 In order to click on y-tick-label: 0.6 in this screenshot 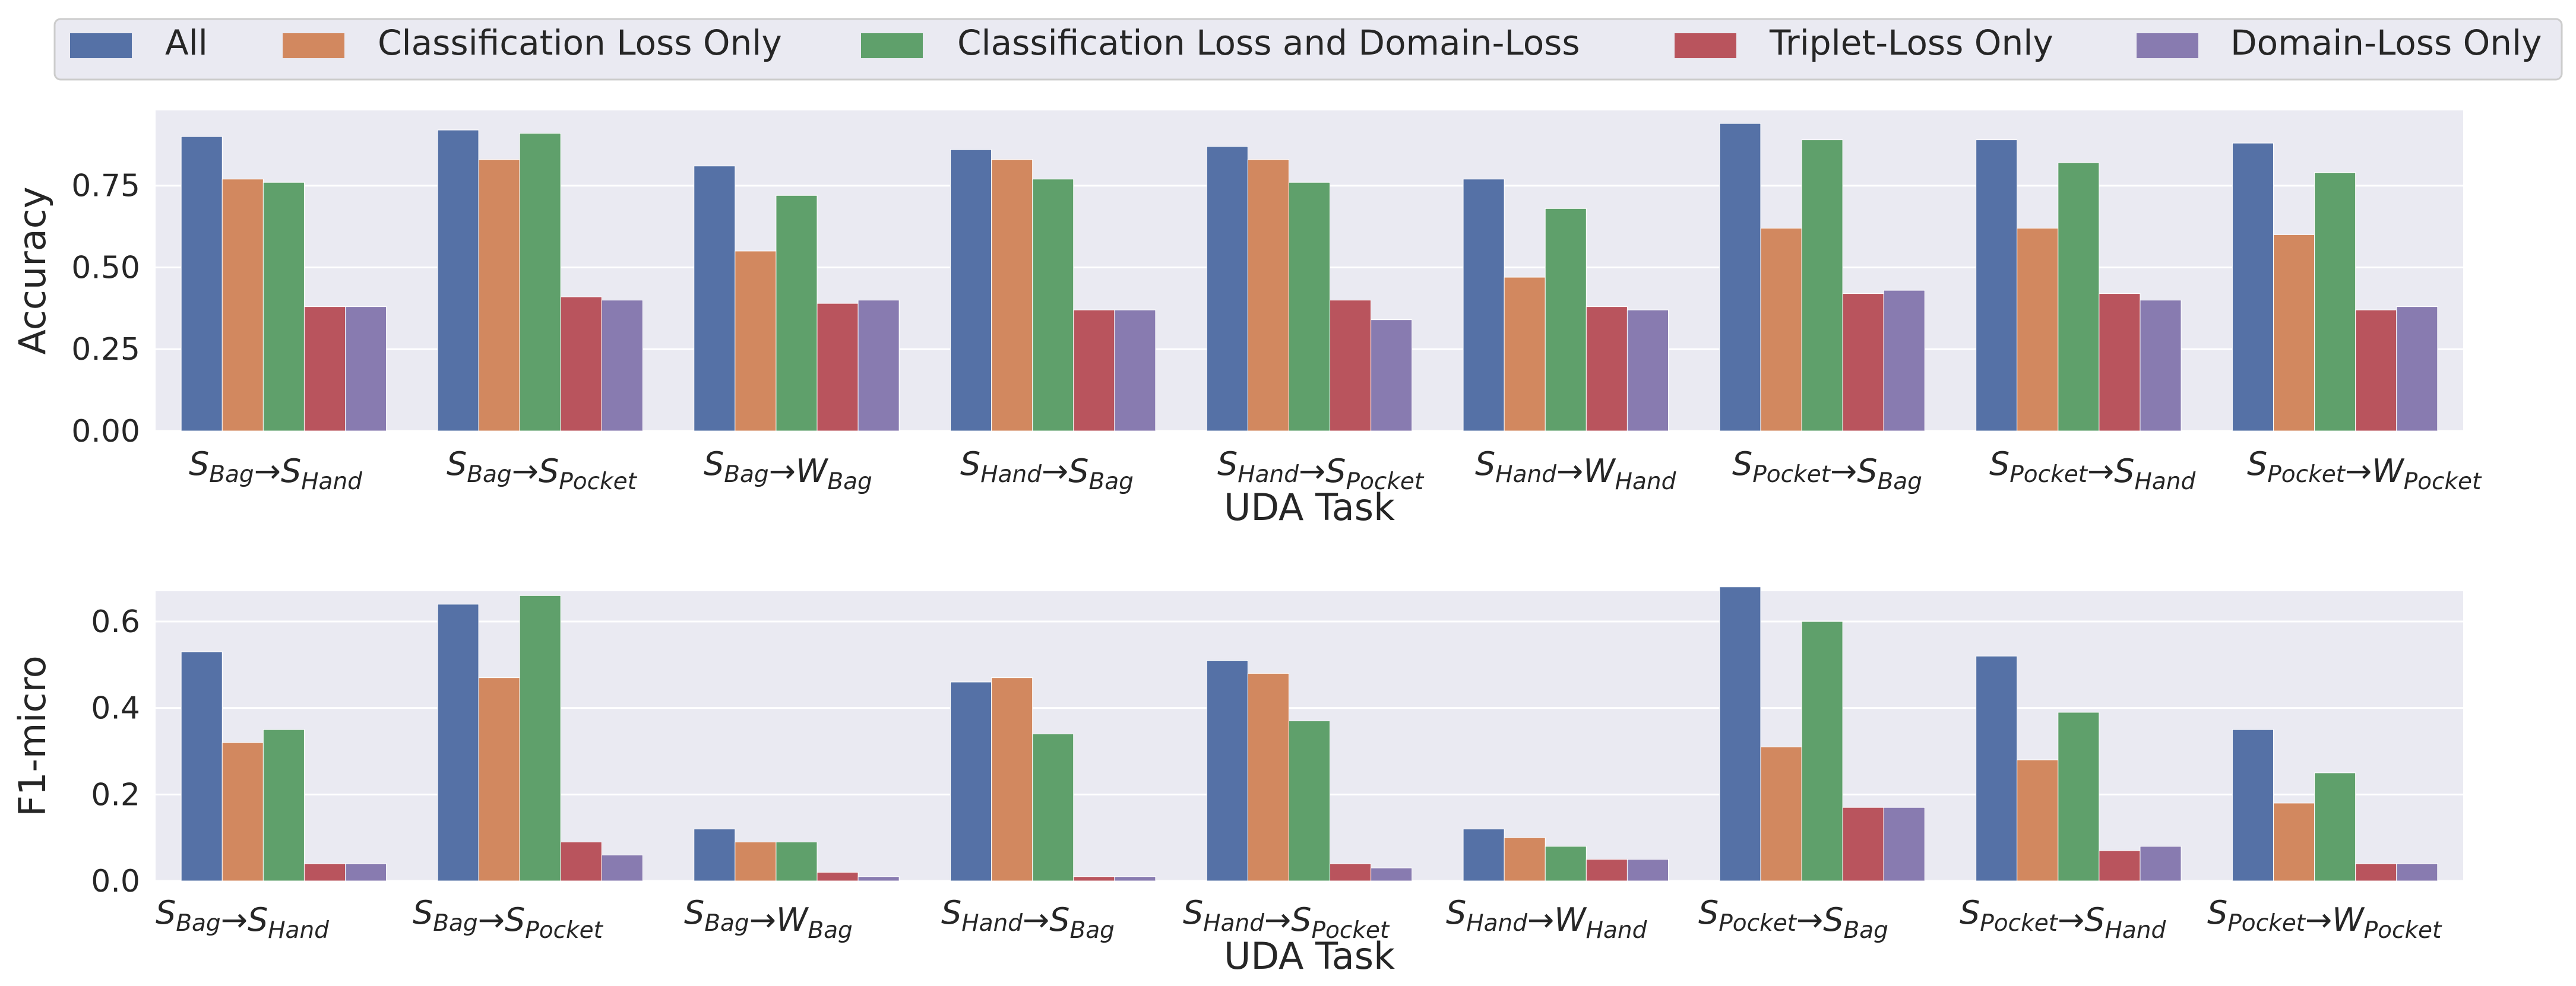, I will do `click(115, 622)`.